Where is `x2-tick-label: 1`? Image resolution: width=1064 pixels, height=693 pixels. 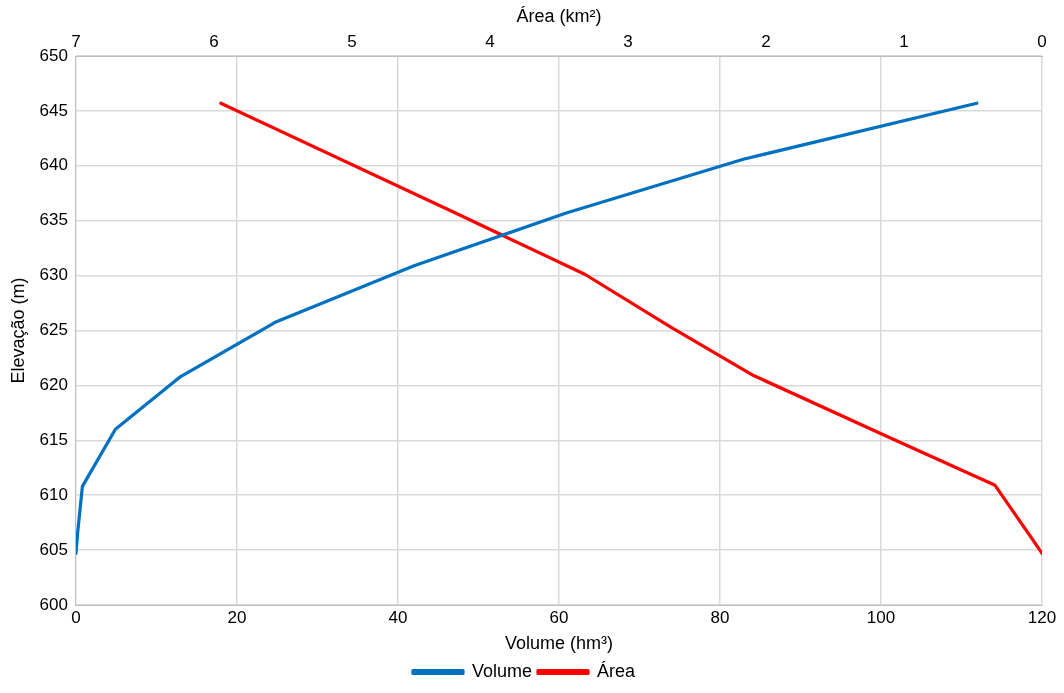 x2-tick-label: 1 is located at coordinates (904, 42).